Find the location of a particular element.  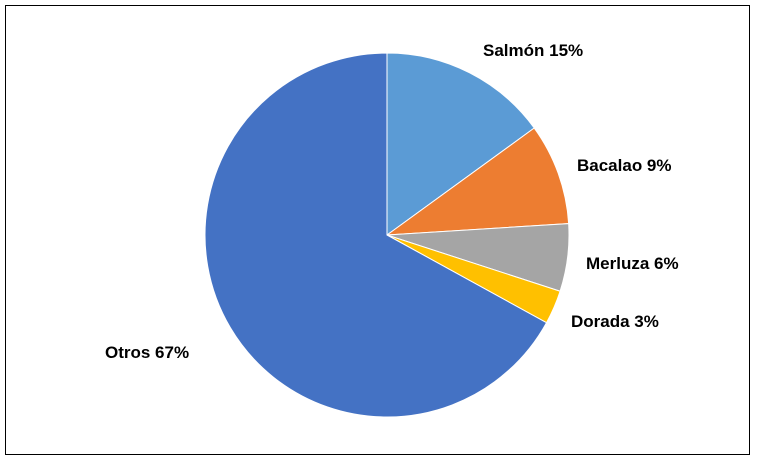

pie-slice-salmon is located at coordinates (460, 144).